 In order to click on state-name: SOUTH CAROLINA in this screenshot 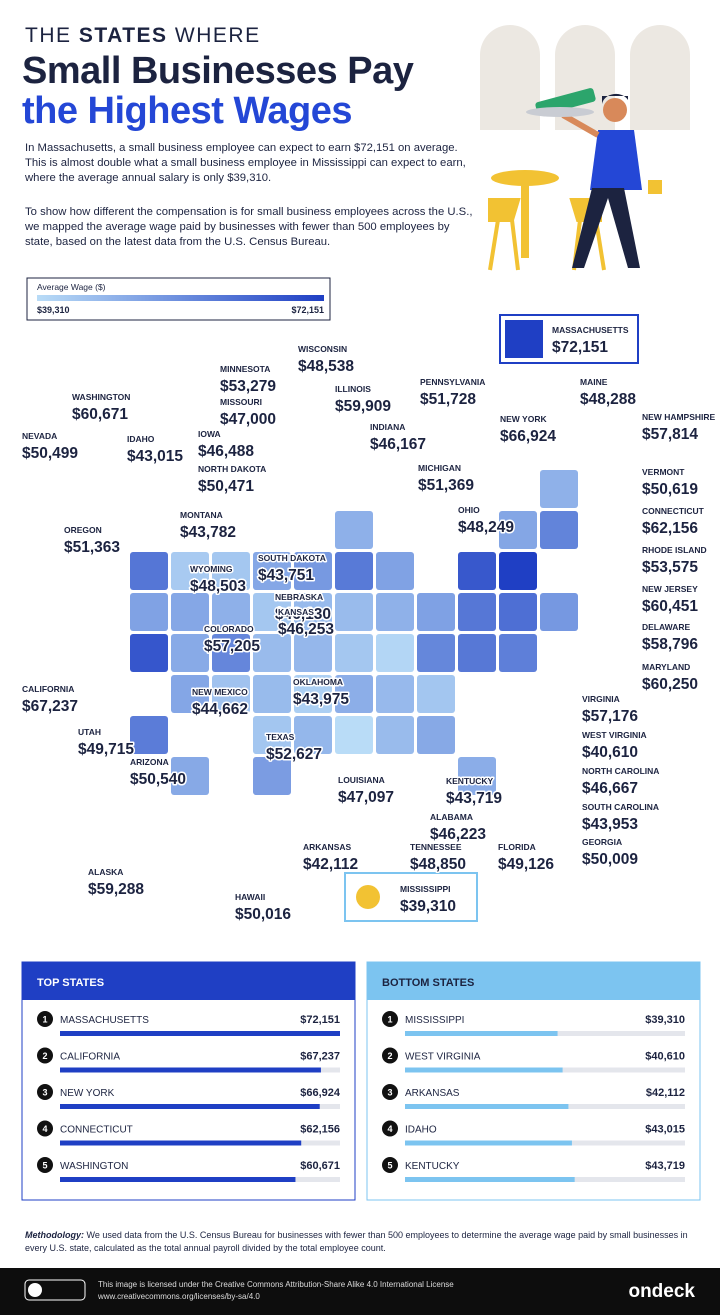, I will do `click(620, 807)`.